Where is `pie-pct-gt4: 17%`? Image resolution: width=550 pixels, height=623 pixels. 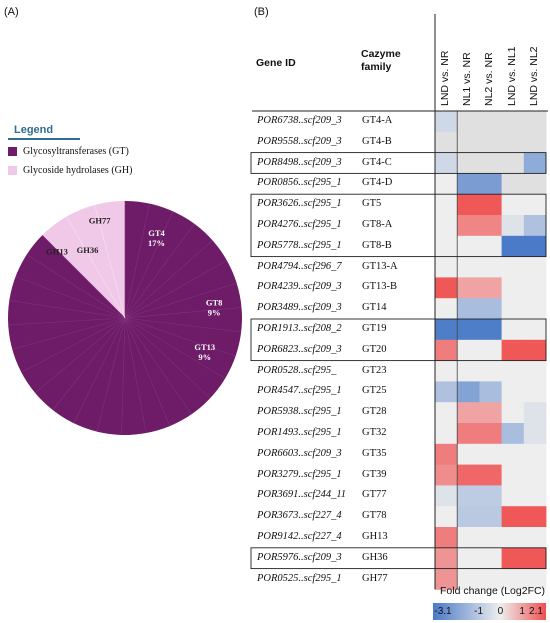
pie-pct-gt4: 17% is located at coordinates (156, 243).